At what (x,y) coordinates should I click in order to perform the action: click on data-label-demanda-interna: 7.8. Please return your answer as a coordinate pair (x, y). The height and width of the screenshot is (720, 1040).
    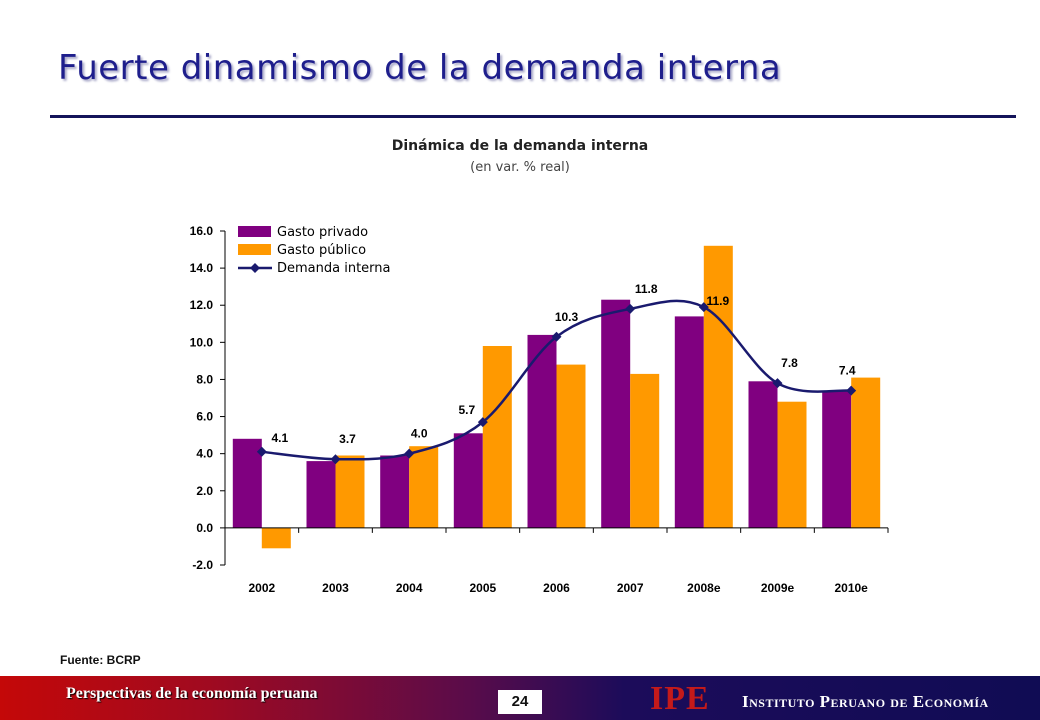
    Looking at the image, I should click on (789, 363).